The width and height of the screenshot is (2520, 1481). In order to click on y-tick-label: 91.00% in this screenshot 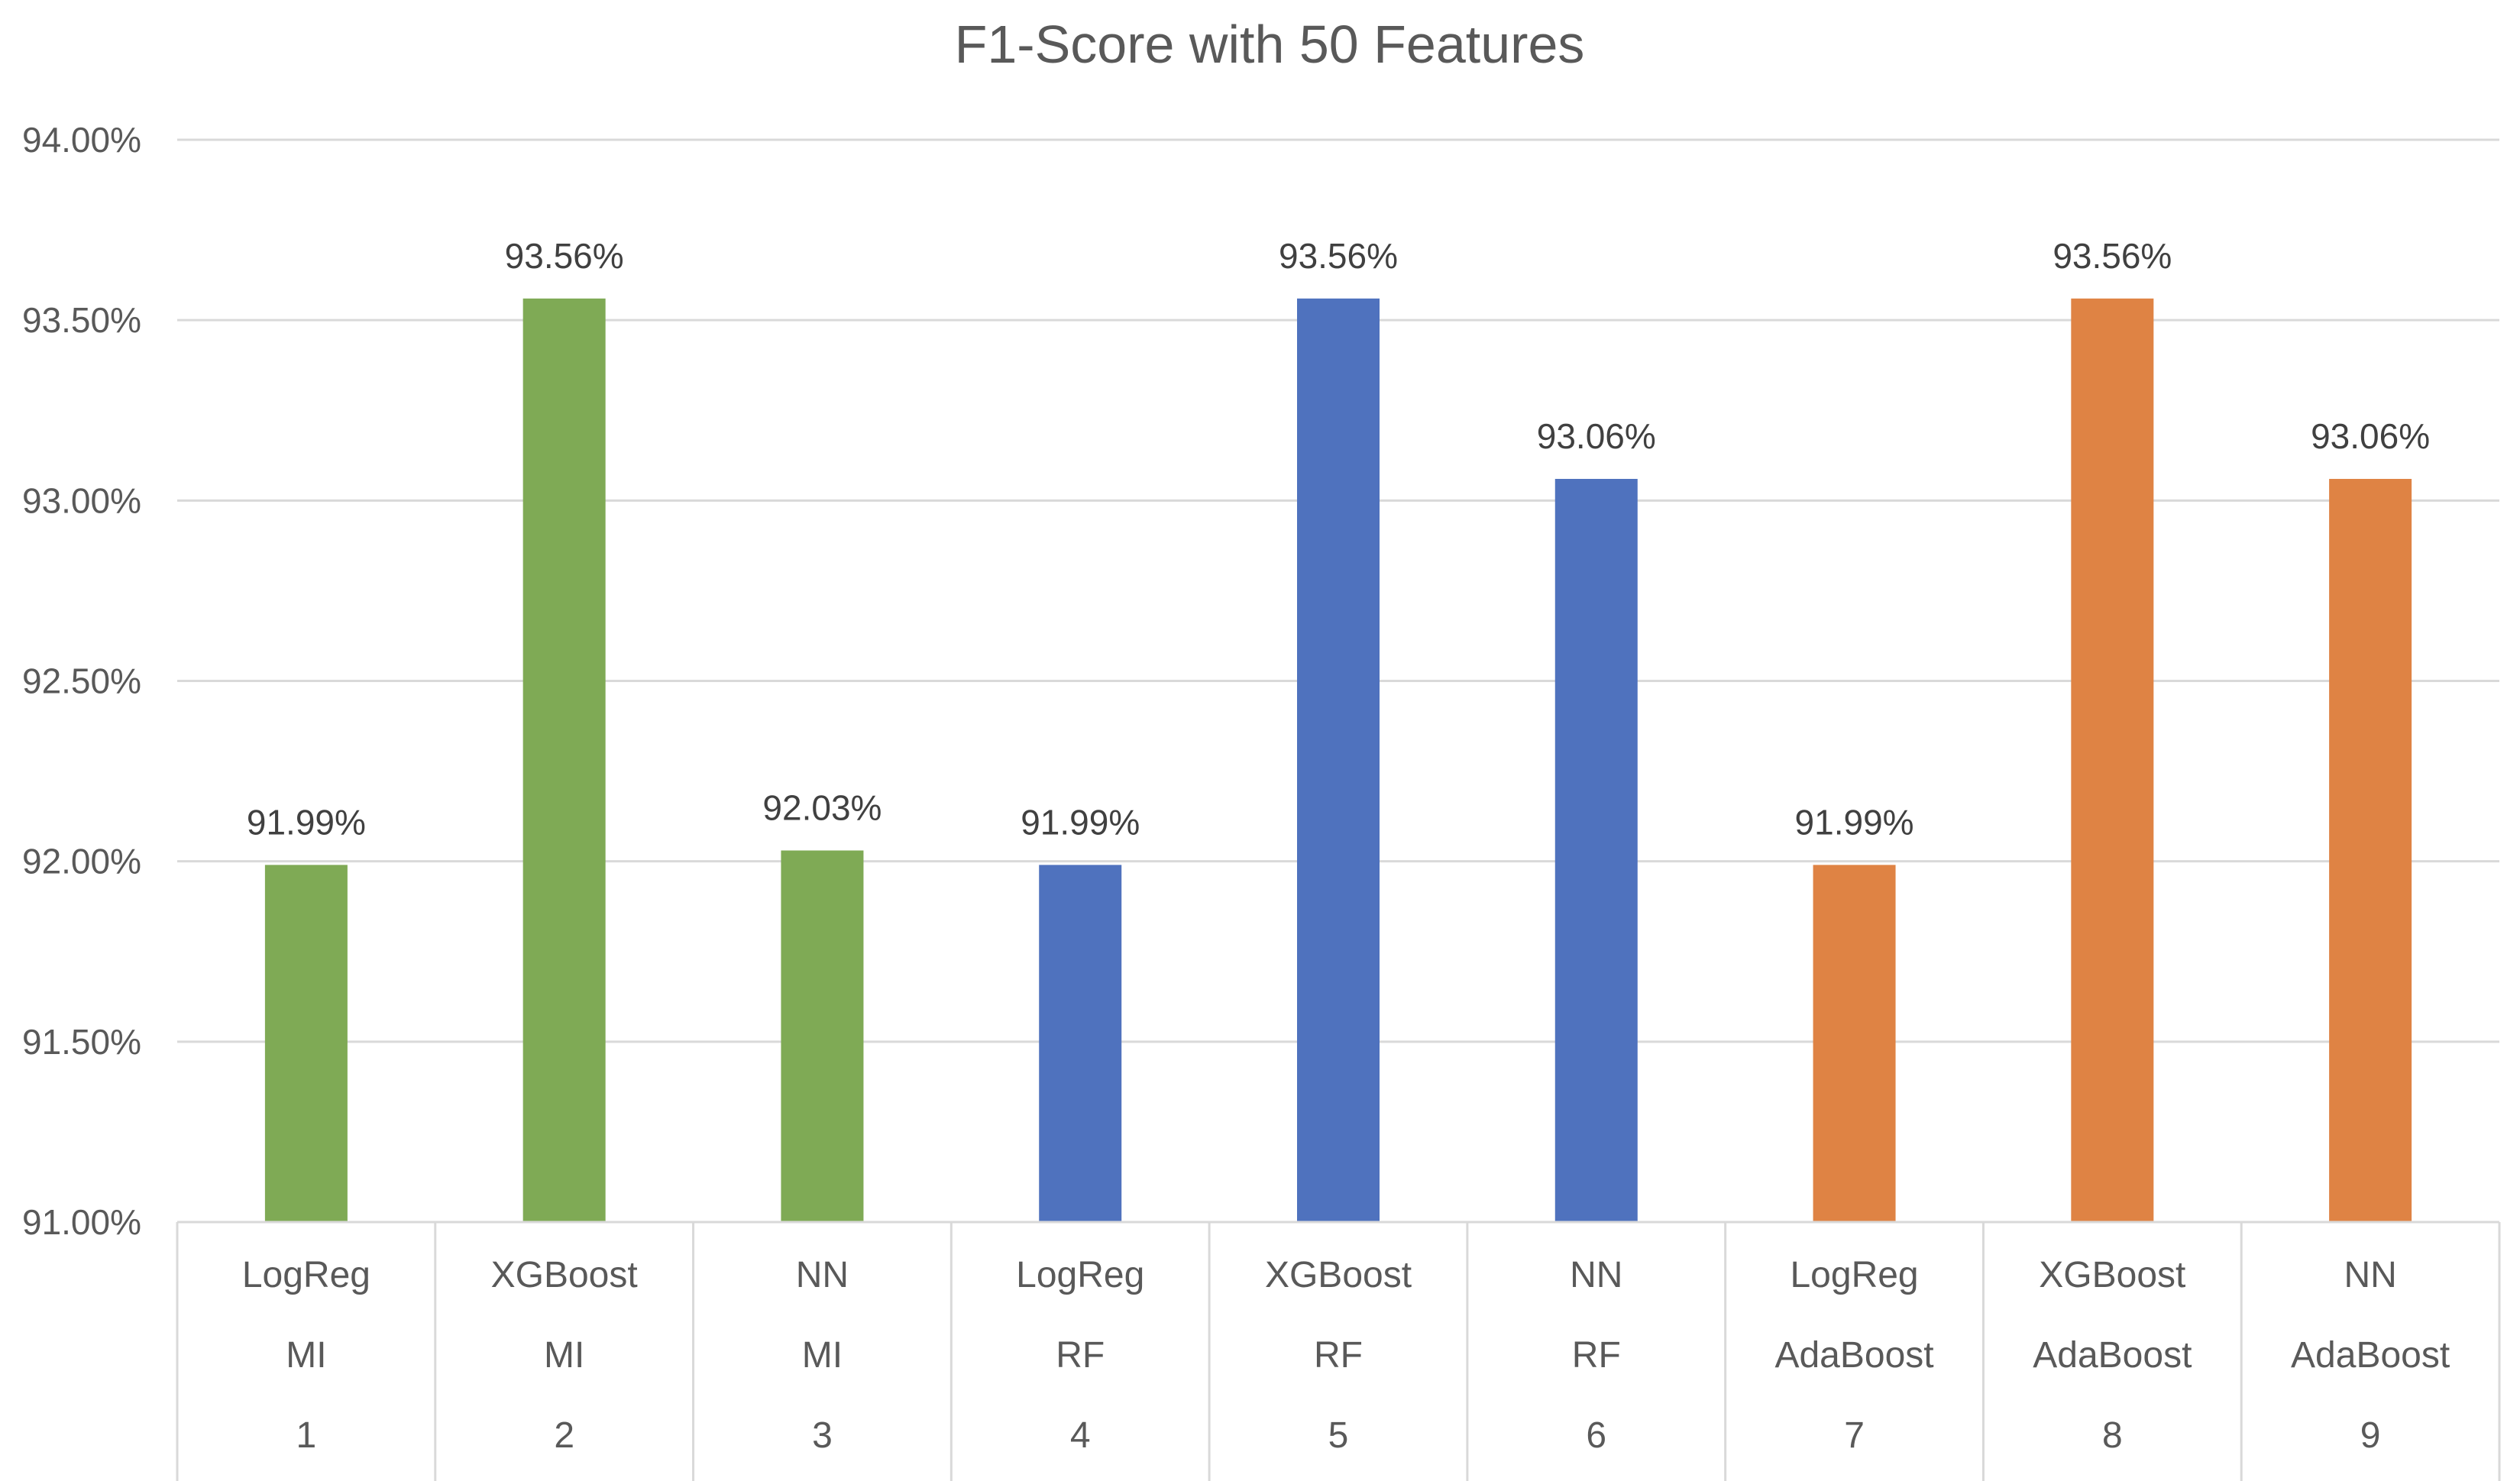, I will do `click(82, 1222)`.